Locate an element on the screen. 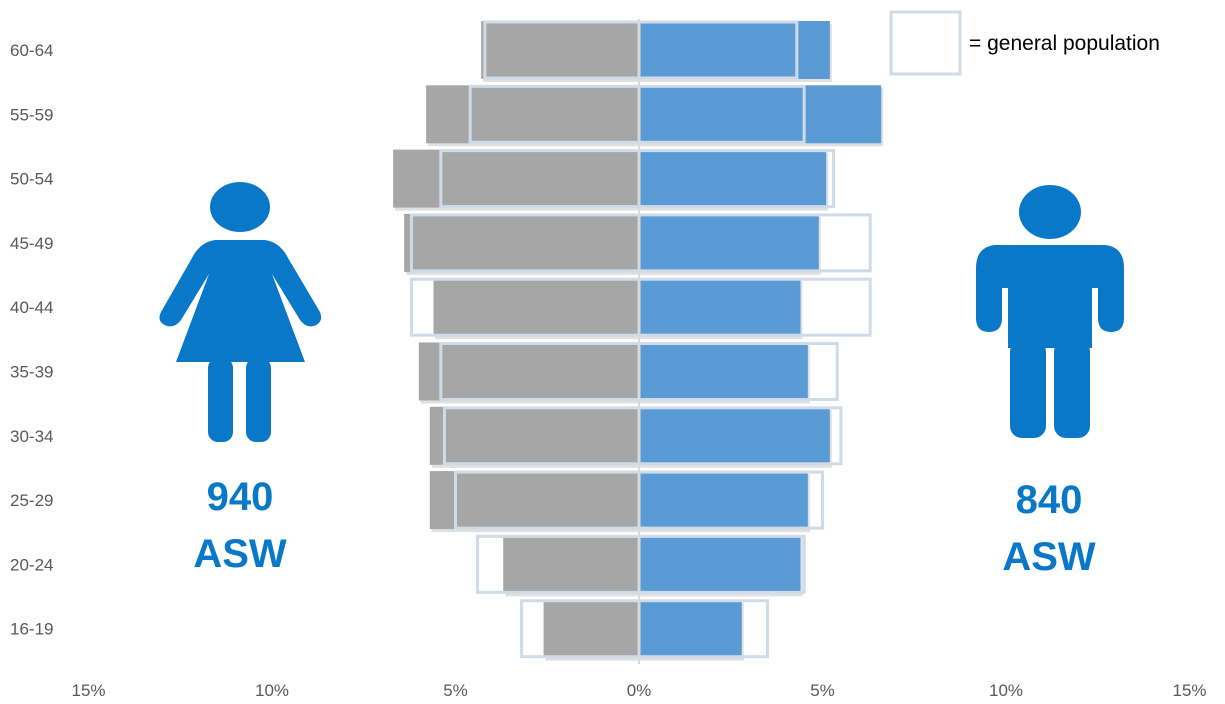 The width and height of the screenshot is (1225, 704). male-unit: ASW is located at coordinates (1049, 557).